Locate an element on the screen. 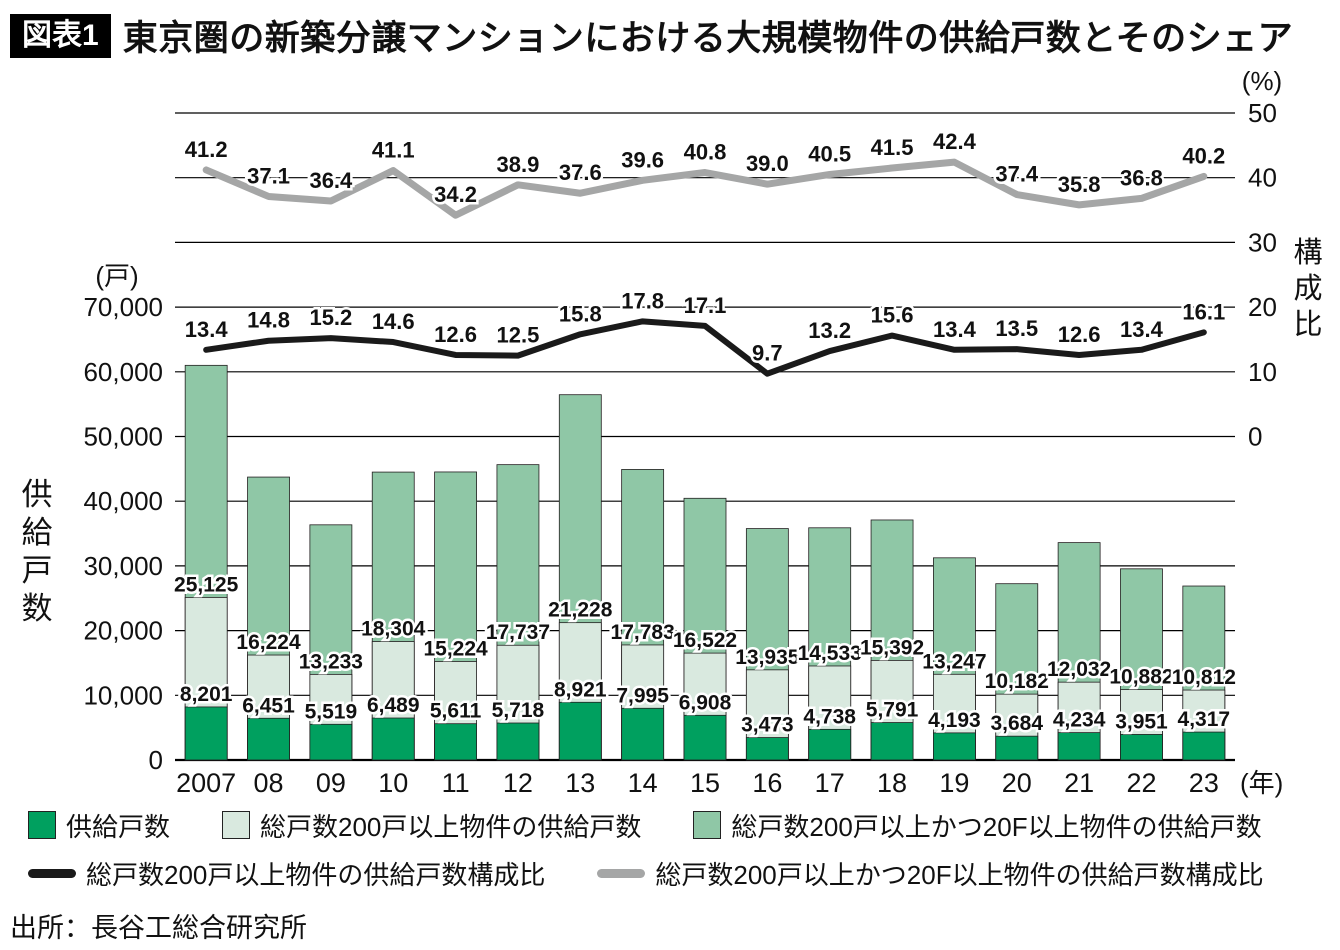  left-axis-title-char: 給 is located at coordinates (37, 532).